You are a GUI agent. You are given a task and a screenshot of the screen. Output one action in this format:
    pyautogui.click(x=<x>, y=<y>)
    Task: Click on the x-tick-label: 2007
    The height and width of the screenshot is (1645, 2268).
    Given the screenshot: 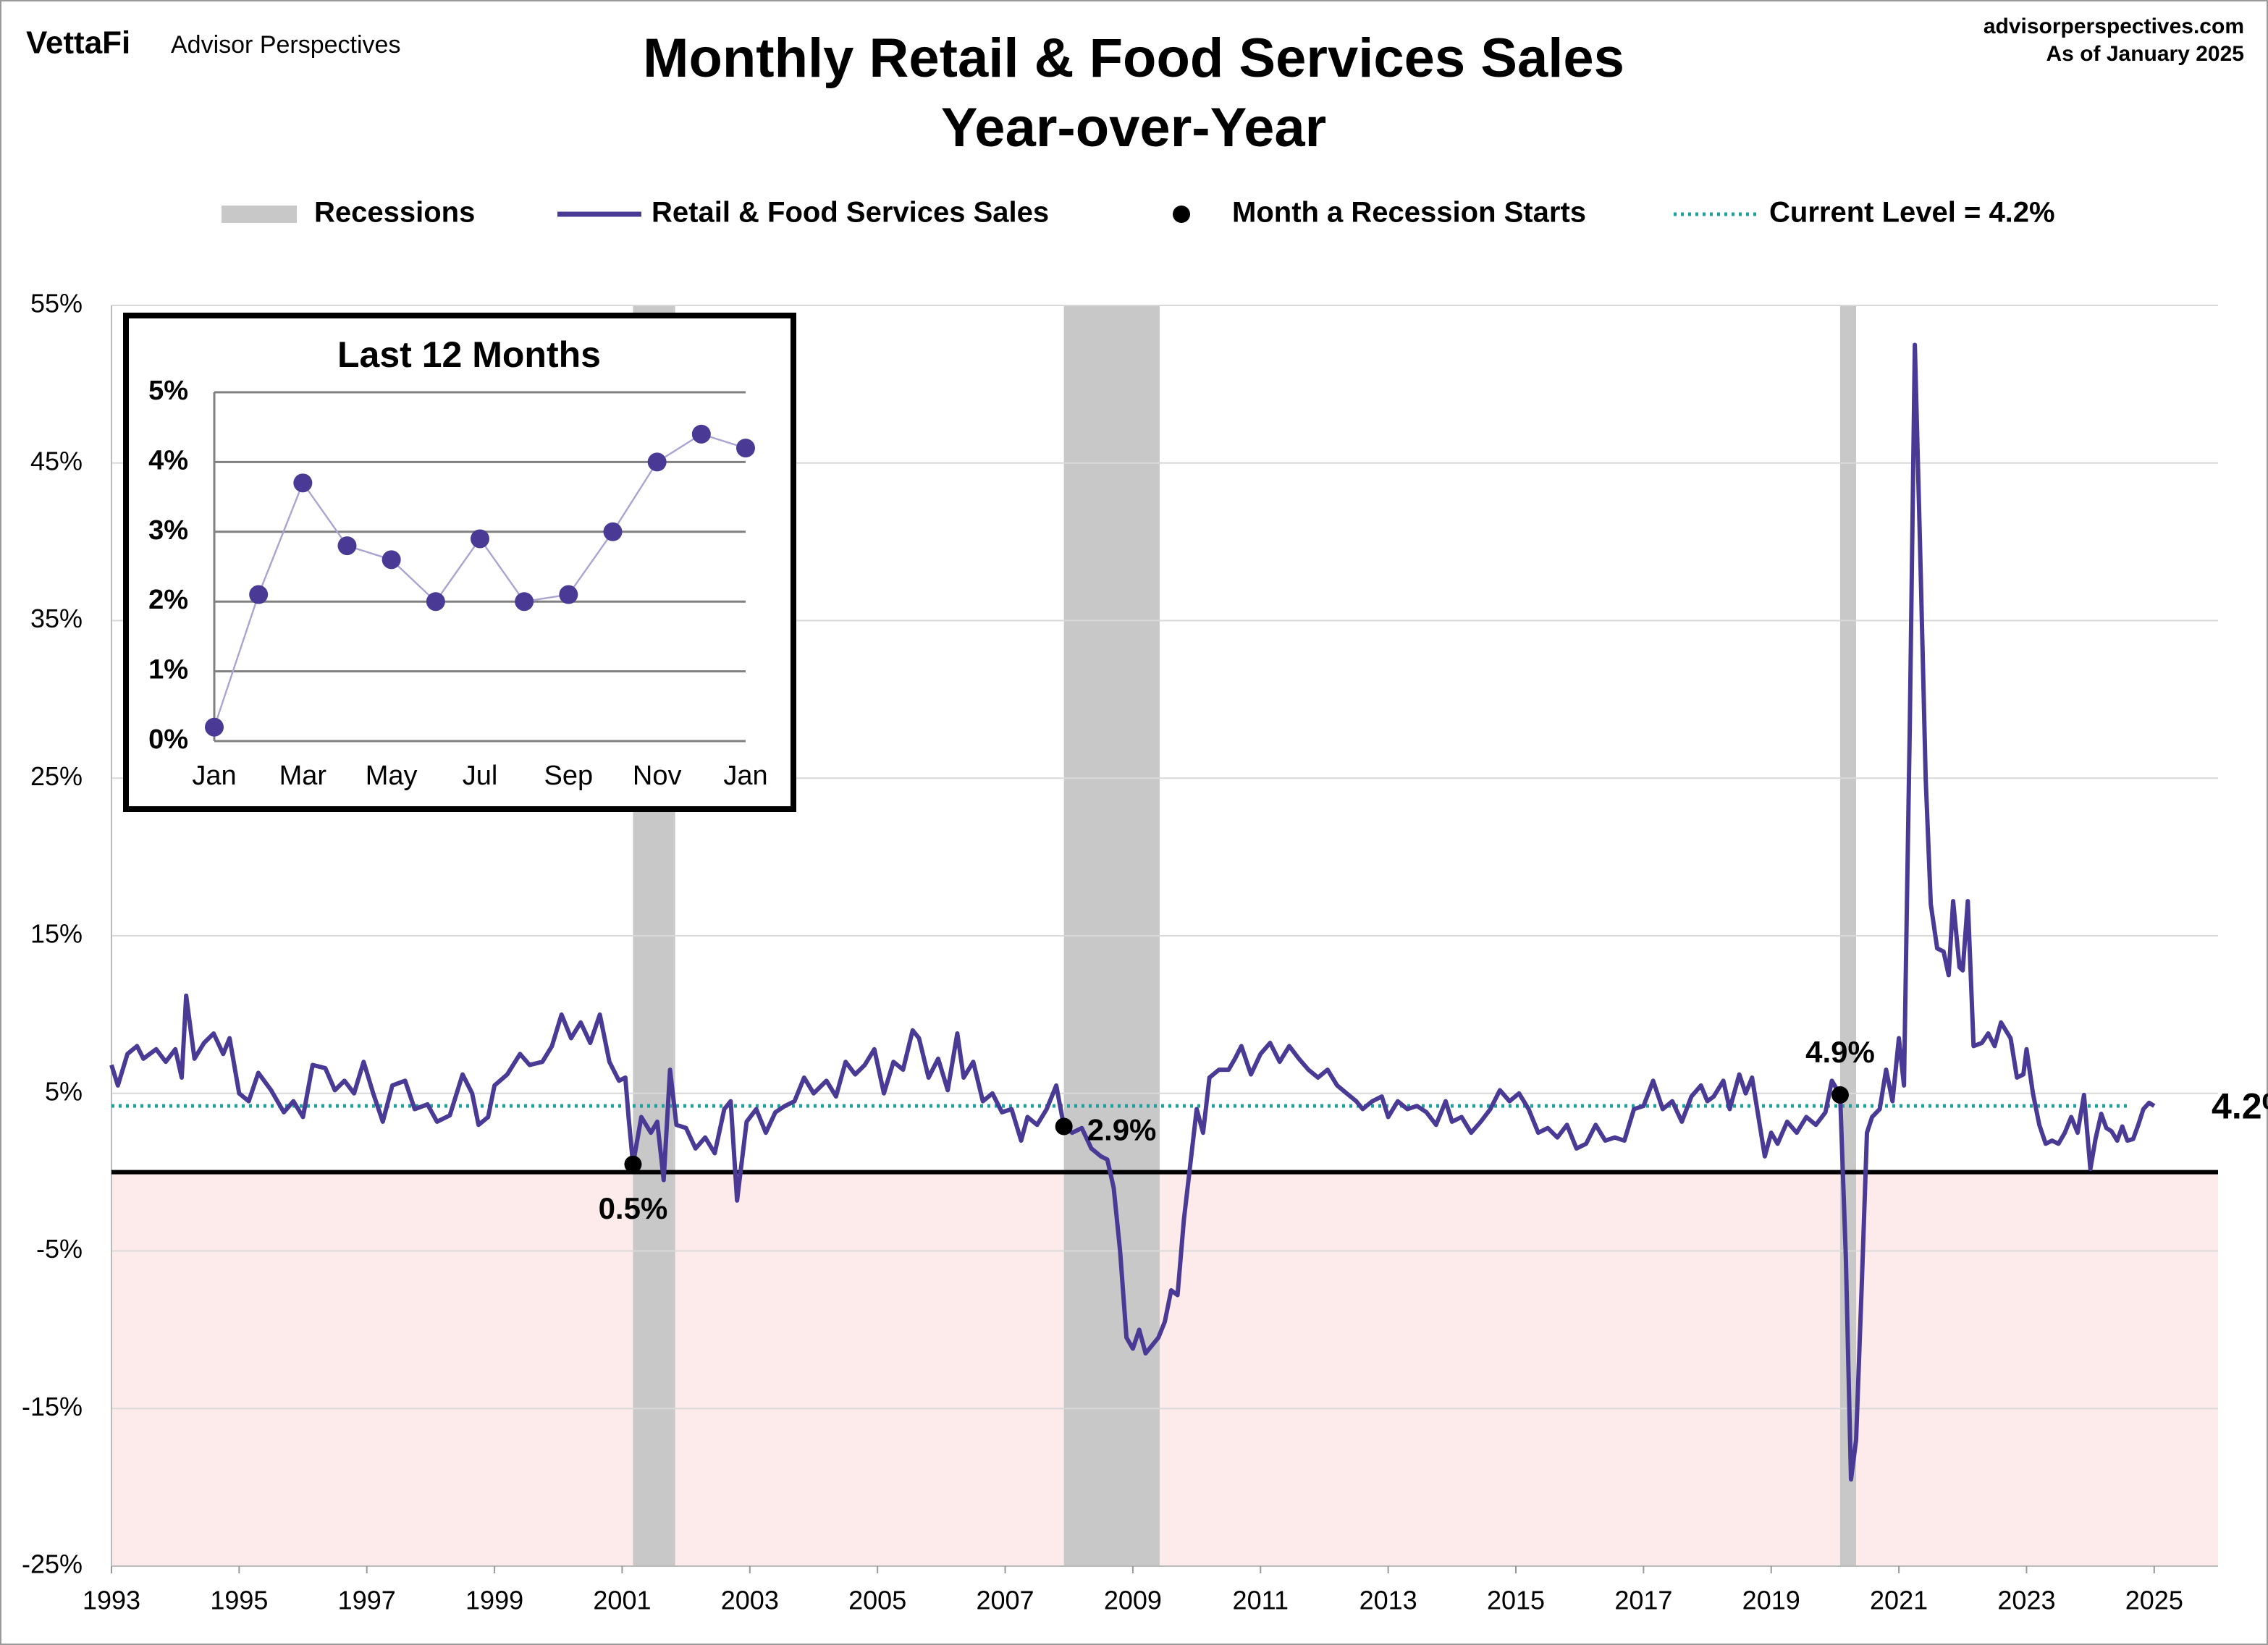 What is the action you would take?
    pyautogui.click(x=1005, y=1601)
    